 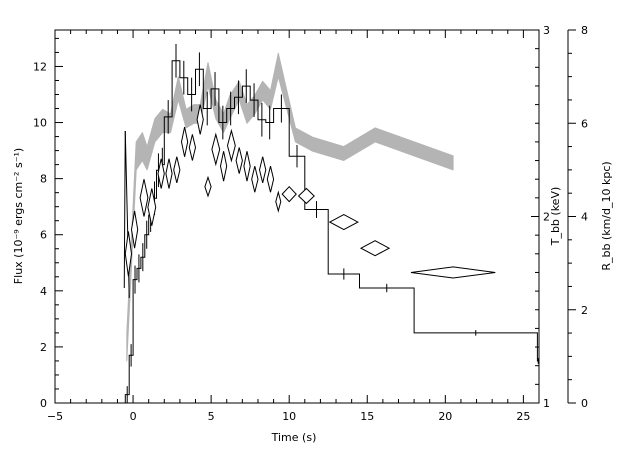 I want to click on y-tick-label: 10, so click(x=40, y=123).